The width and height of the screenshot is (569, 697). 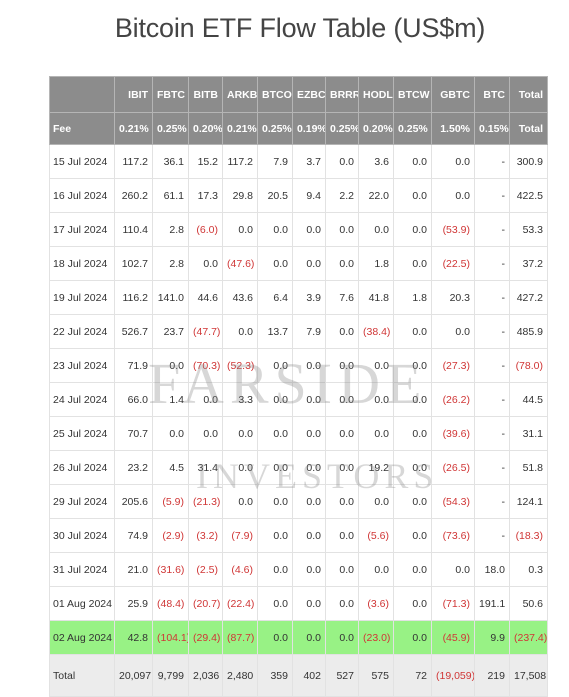 I want to click on table-cell: 3.6, so click(x=376, y=161).